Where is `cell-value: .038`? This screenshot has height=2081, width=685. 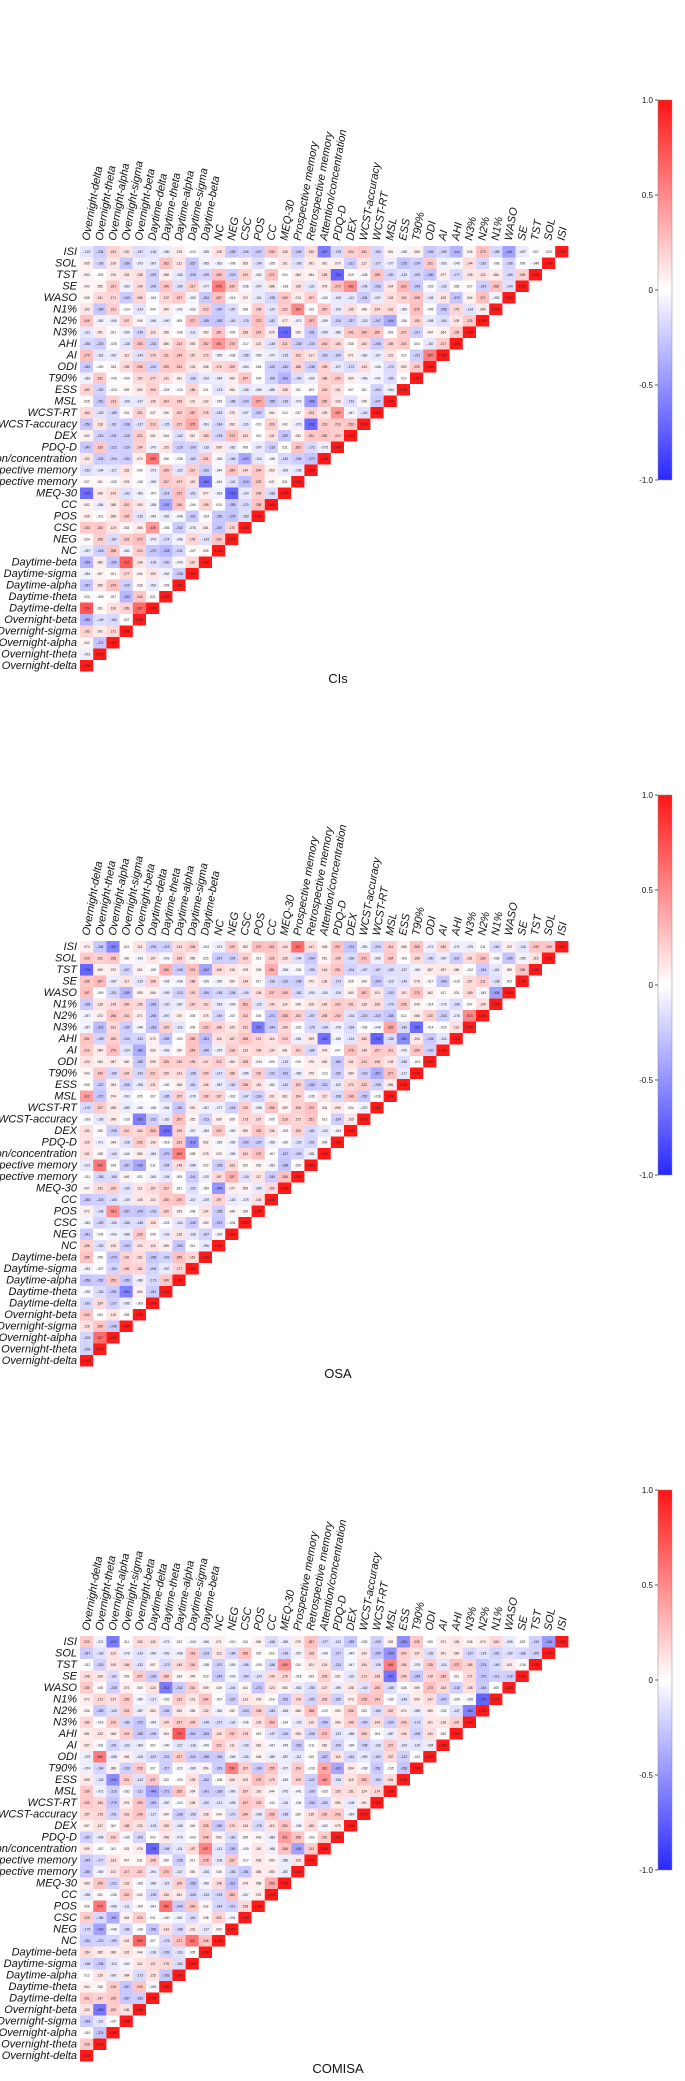 cell-value: .038 is located at coordinates (86, 298).